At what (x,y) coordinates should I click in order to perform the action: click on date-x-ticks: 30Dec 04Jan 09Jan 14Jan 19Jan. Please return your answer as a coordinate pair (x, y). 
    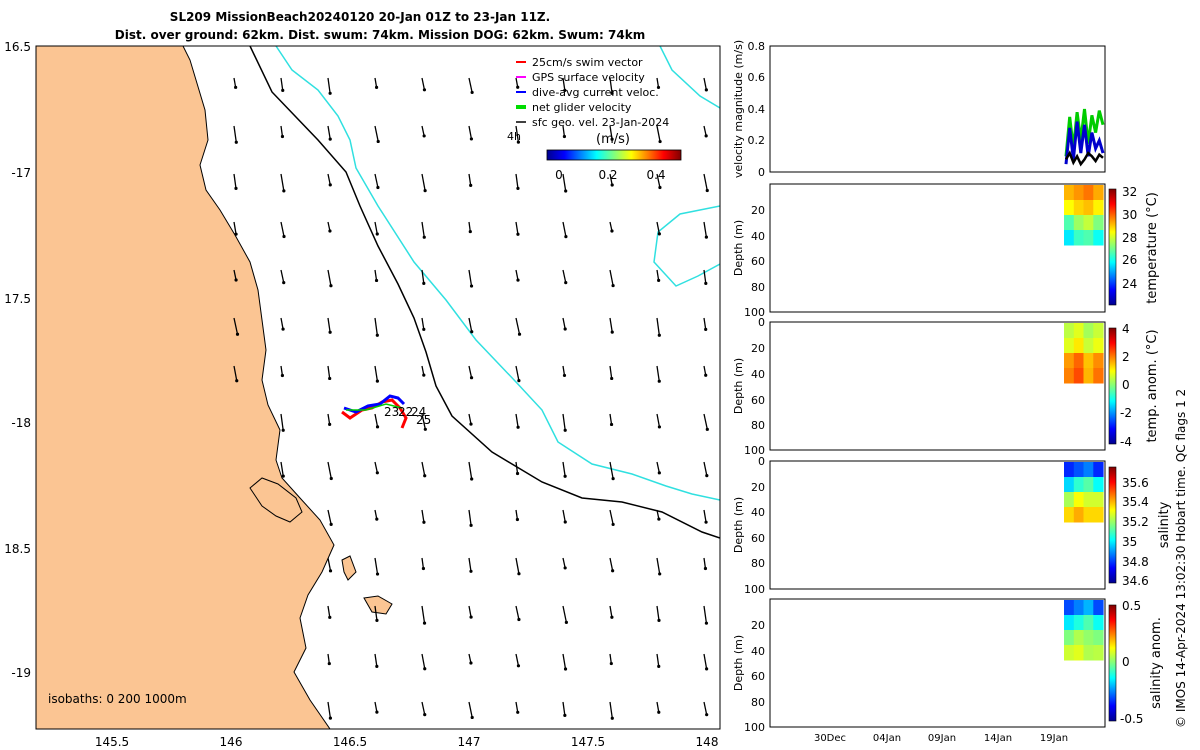
    Looking at the image, I should click on (941, 738).